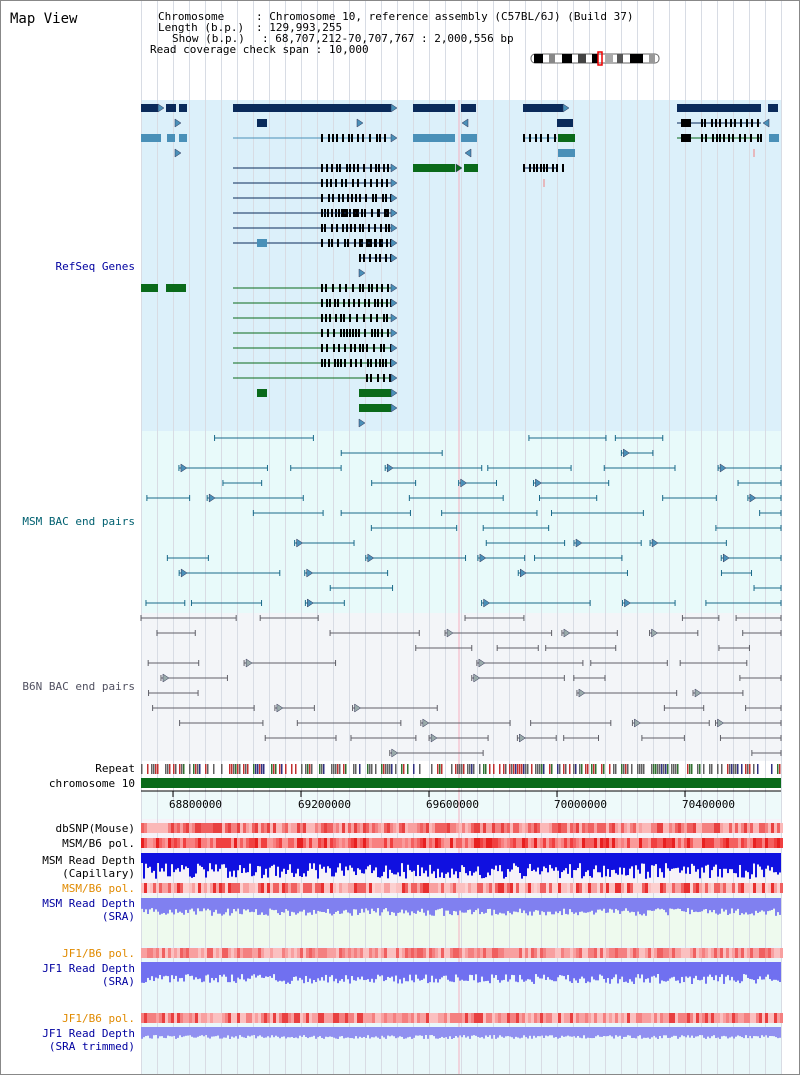 Image resolution: width=800 pixels, height=1075 pixels. What do you see at coordinates (98, 843) in the screenshot?
I see `msm-b6-pol-label: MSM/B6 pol.` at bounding box center [98, 843].